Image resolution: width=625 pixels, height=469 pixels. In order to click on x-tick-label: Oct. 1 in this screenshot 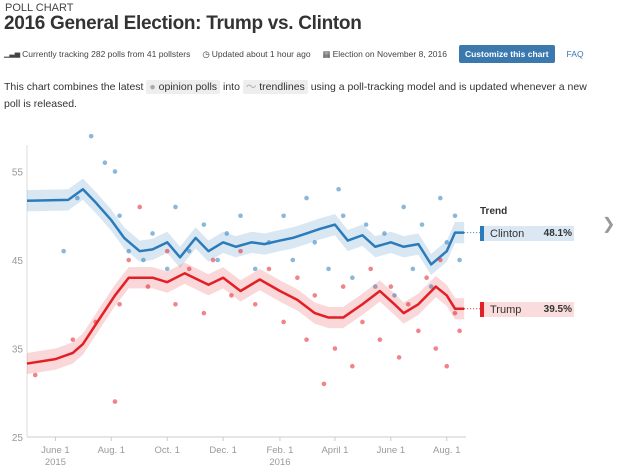, I will do `click(167, 450)`.